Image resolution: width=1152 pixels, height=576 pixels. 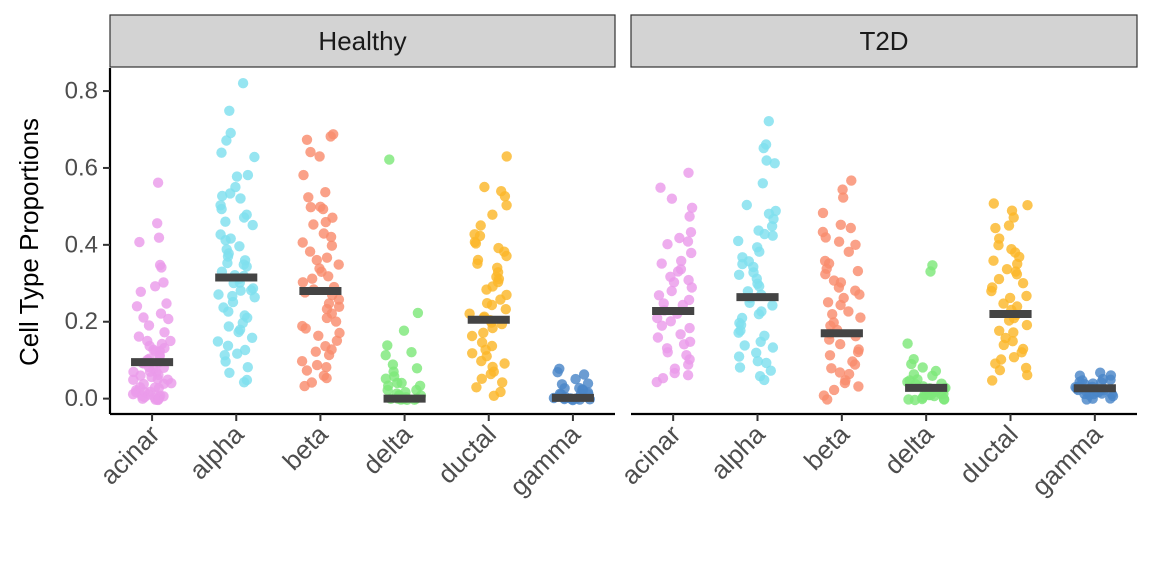 I want to click on y-axis: 0.0 0.2 0.4 0.6 0.8, so click(x=88, y=241).